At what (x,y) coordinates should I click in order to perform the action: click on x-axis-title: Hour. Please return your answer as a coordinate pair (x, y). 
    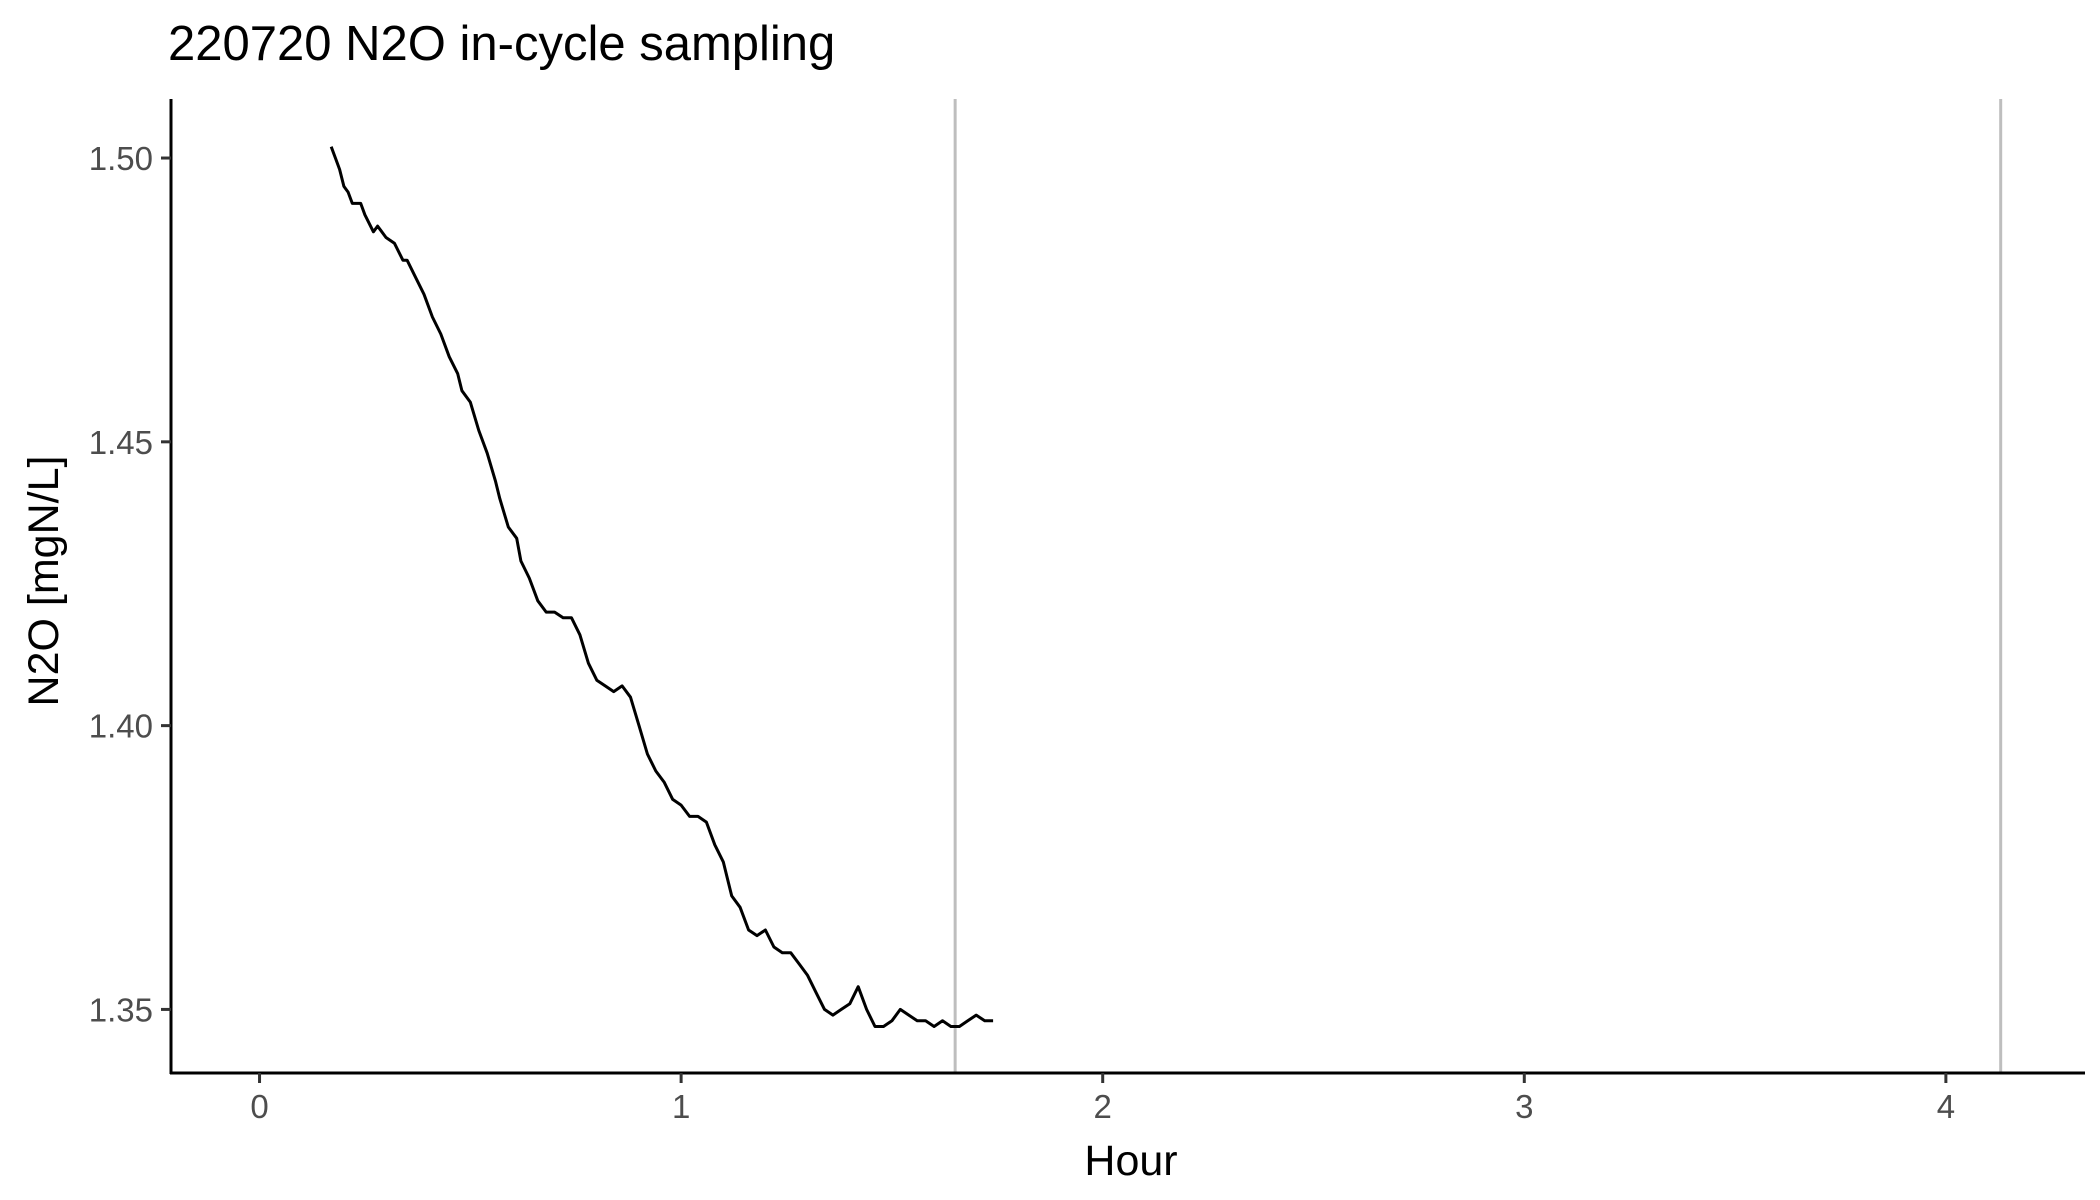
    Looking at the image, I should click on (1130, 1161).